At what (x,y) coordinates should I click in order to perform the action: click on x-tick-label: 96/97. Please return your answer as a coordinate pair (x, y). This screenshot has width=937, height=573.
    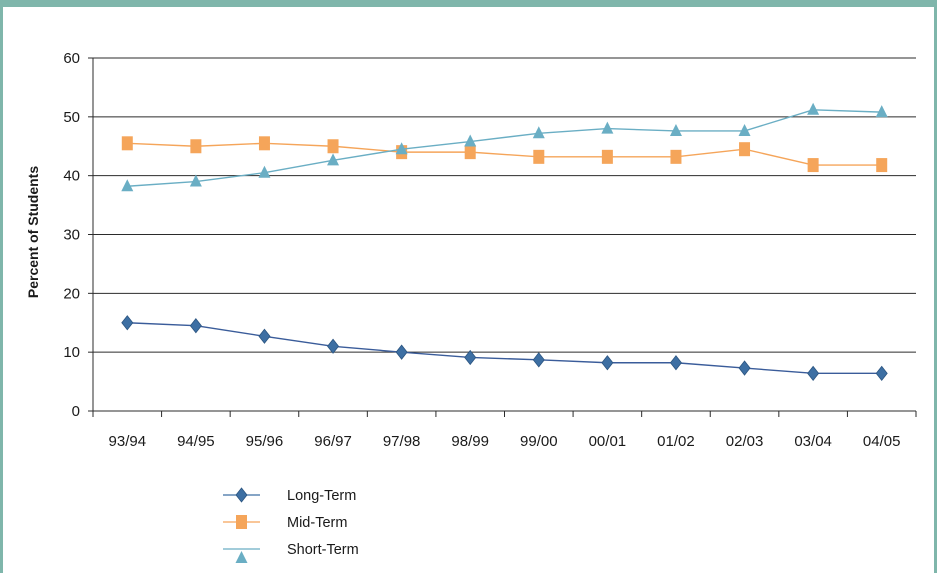
    Looking at the image, I should click on (333, 441).